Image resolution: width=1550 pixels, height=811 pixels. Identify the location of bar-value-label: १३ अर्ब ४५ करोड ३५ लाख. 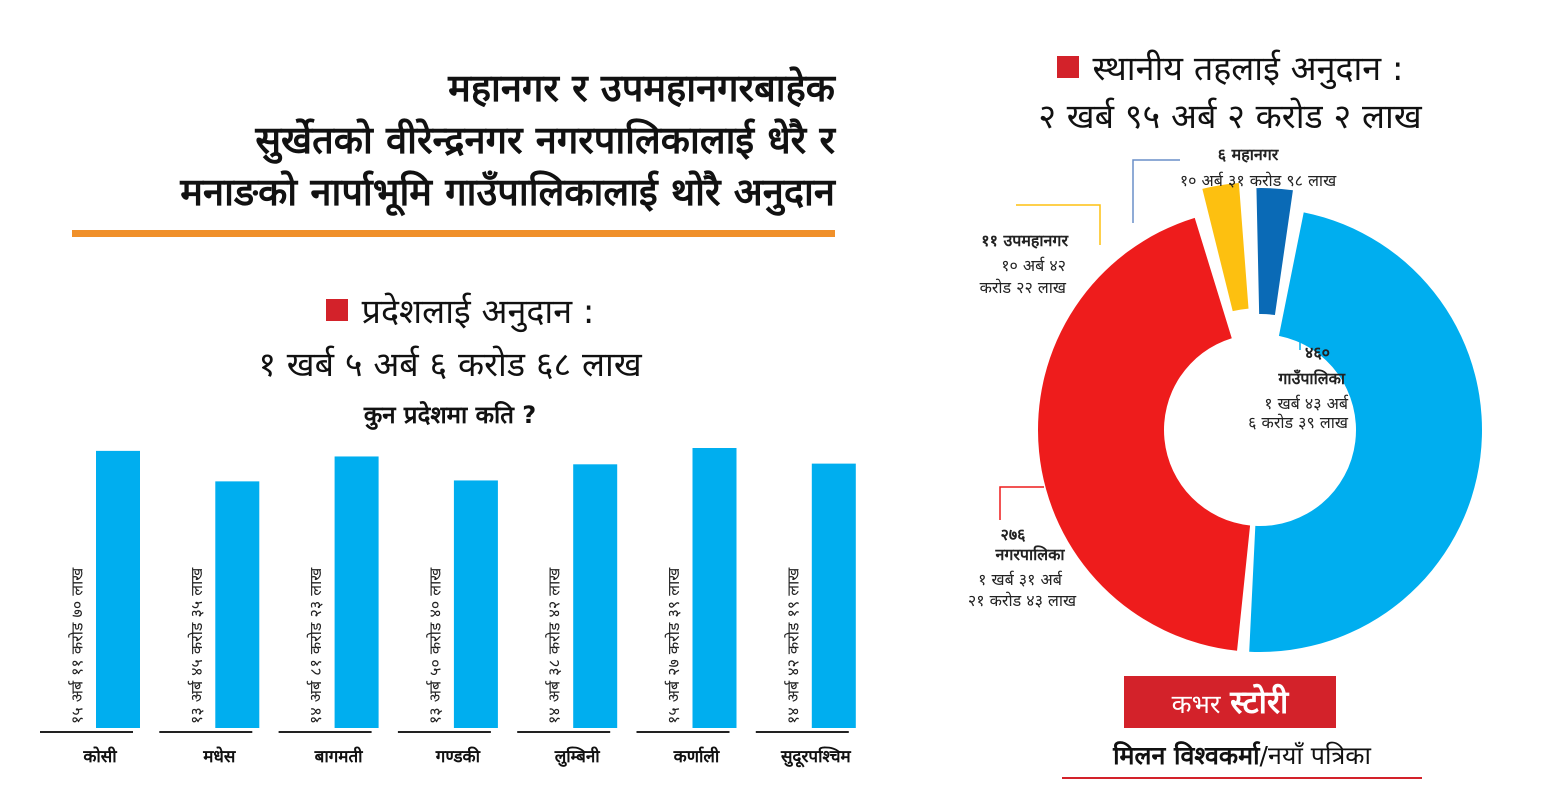
(196, 645).